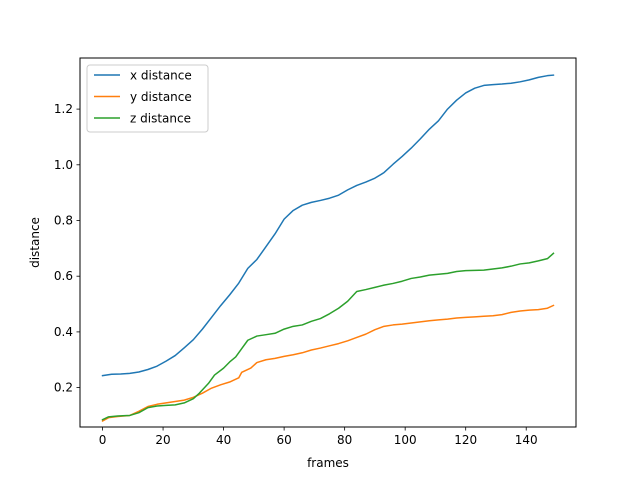 The image size is (640, 480). Describe the element at coordinates (63, 165) in the screenshot. I see `y-tick-label: 1.0` at that location.